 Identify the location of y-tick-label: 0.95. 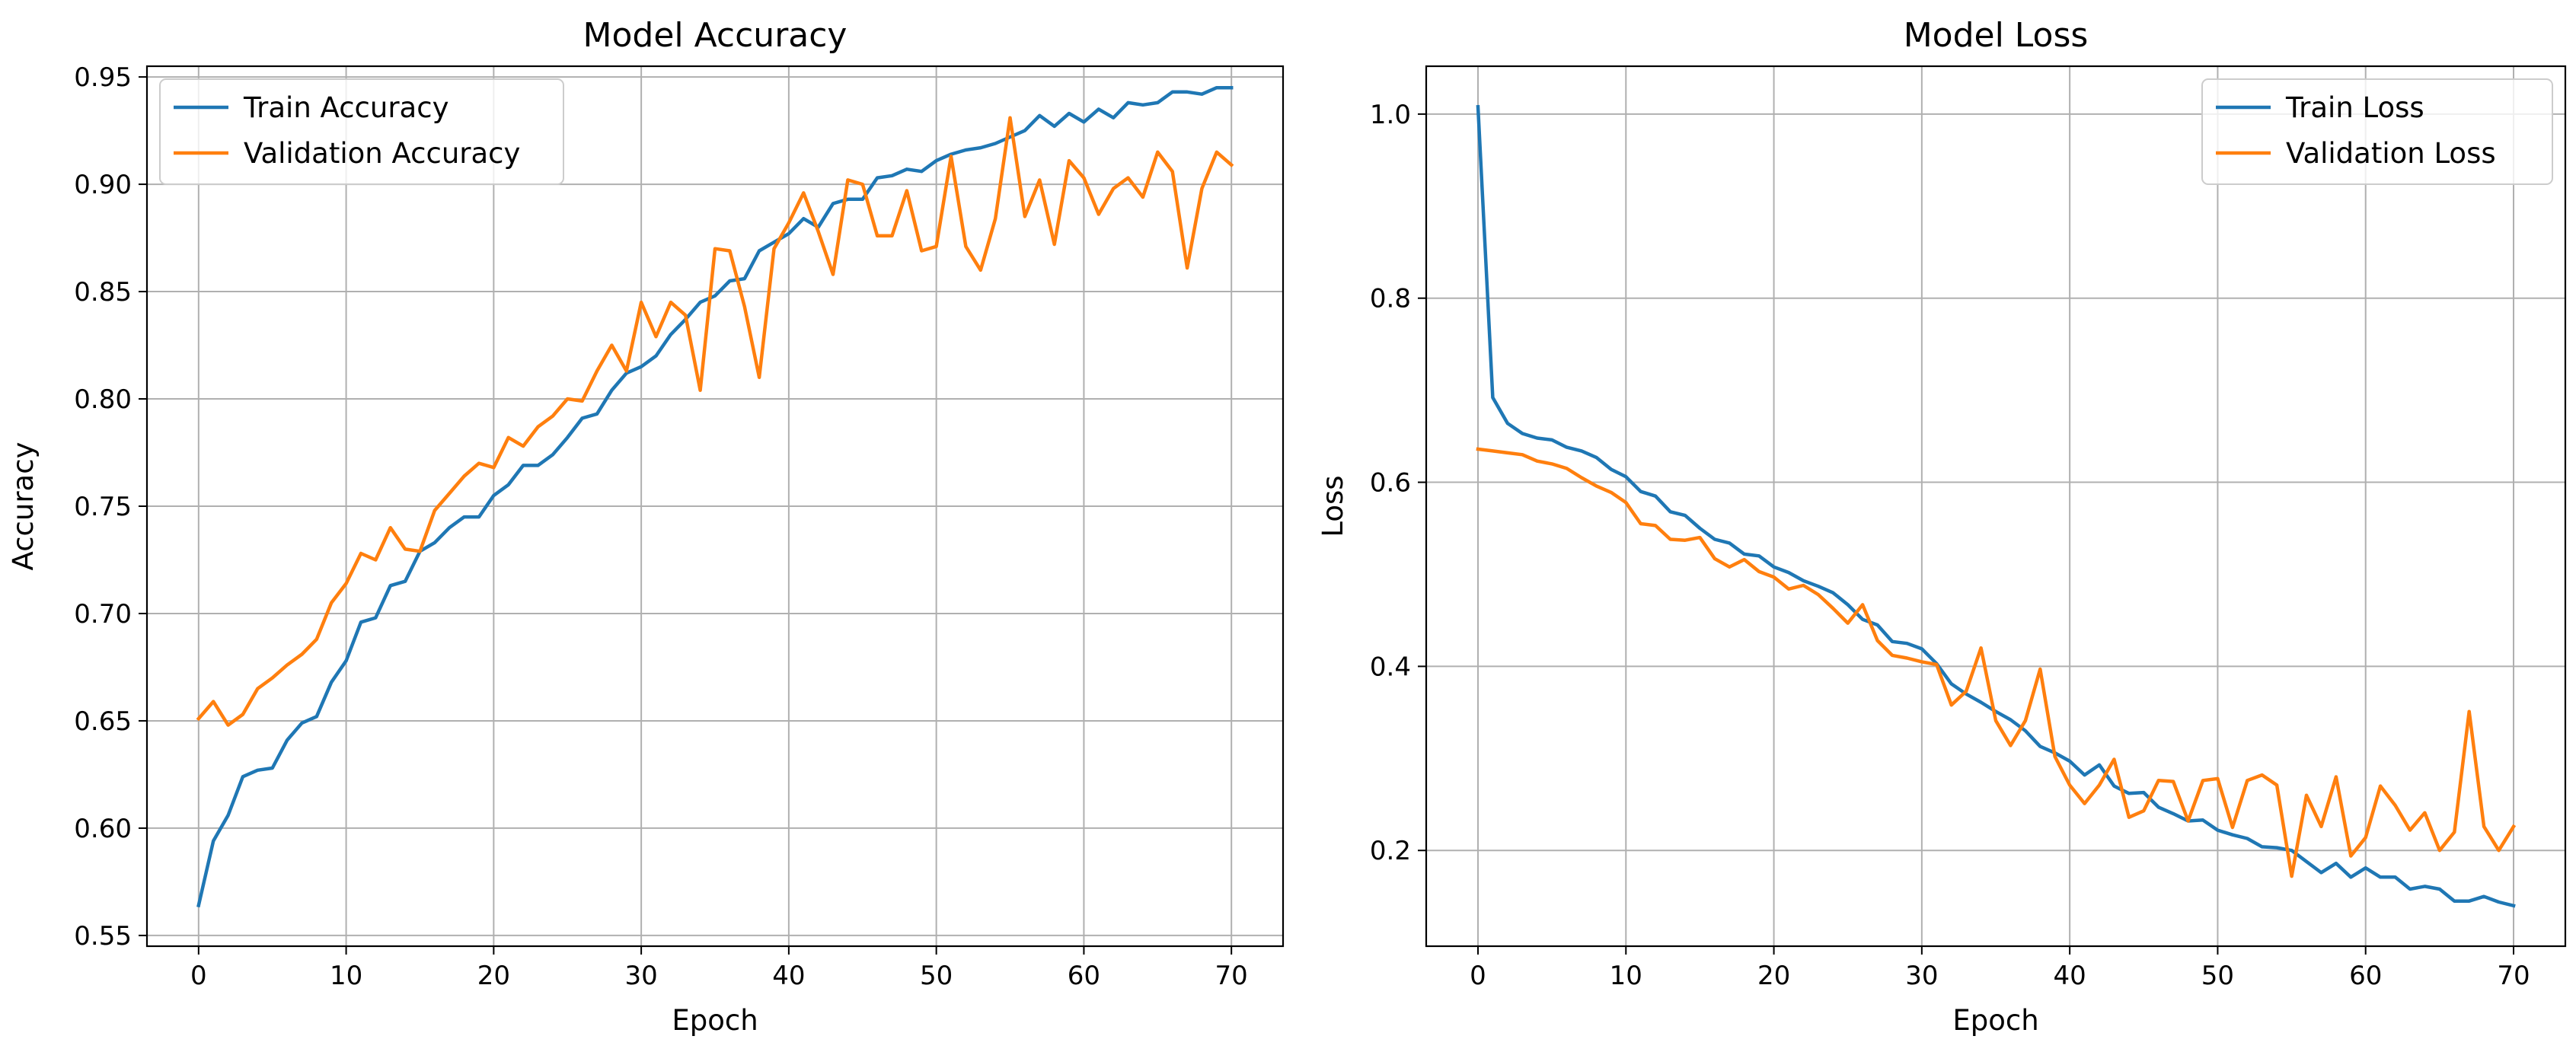
(103, 78).